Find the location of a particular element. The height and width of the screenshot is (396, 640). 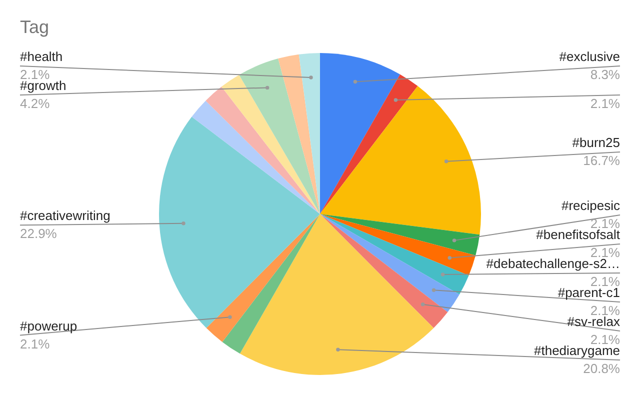

slice-label: #burn25 is located at coordinates (596, 142).